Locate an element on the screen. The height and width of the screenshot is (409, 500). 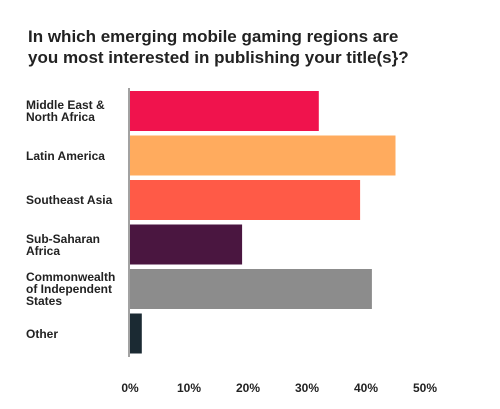
y-tick-label: Middle East & North Africa is located at coordinates (65, 111).